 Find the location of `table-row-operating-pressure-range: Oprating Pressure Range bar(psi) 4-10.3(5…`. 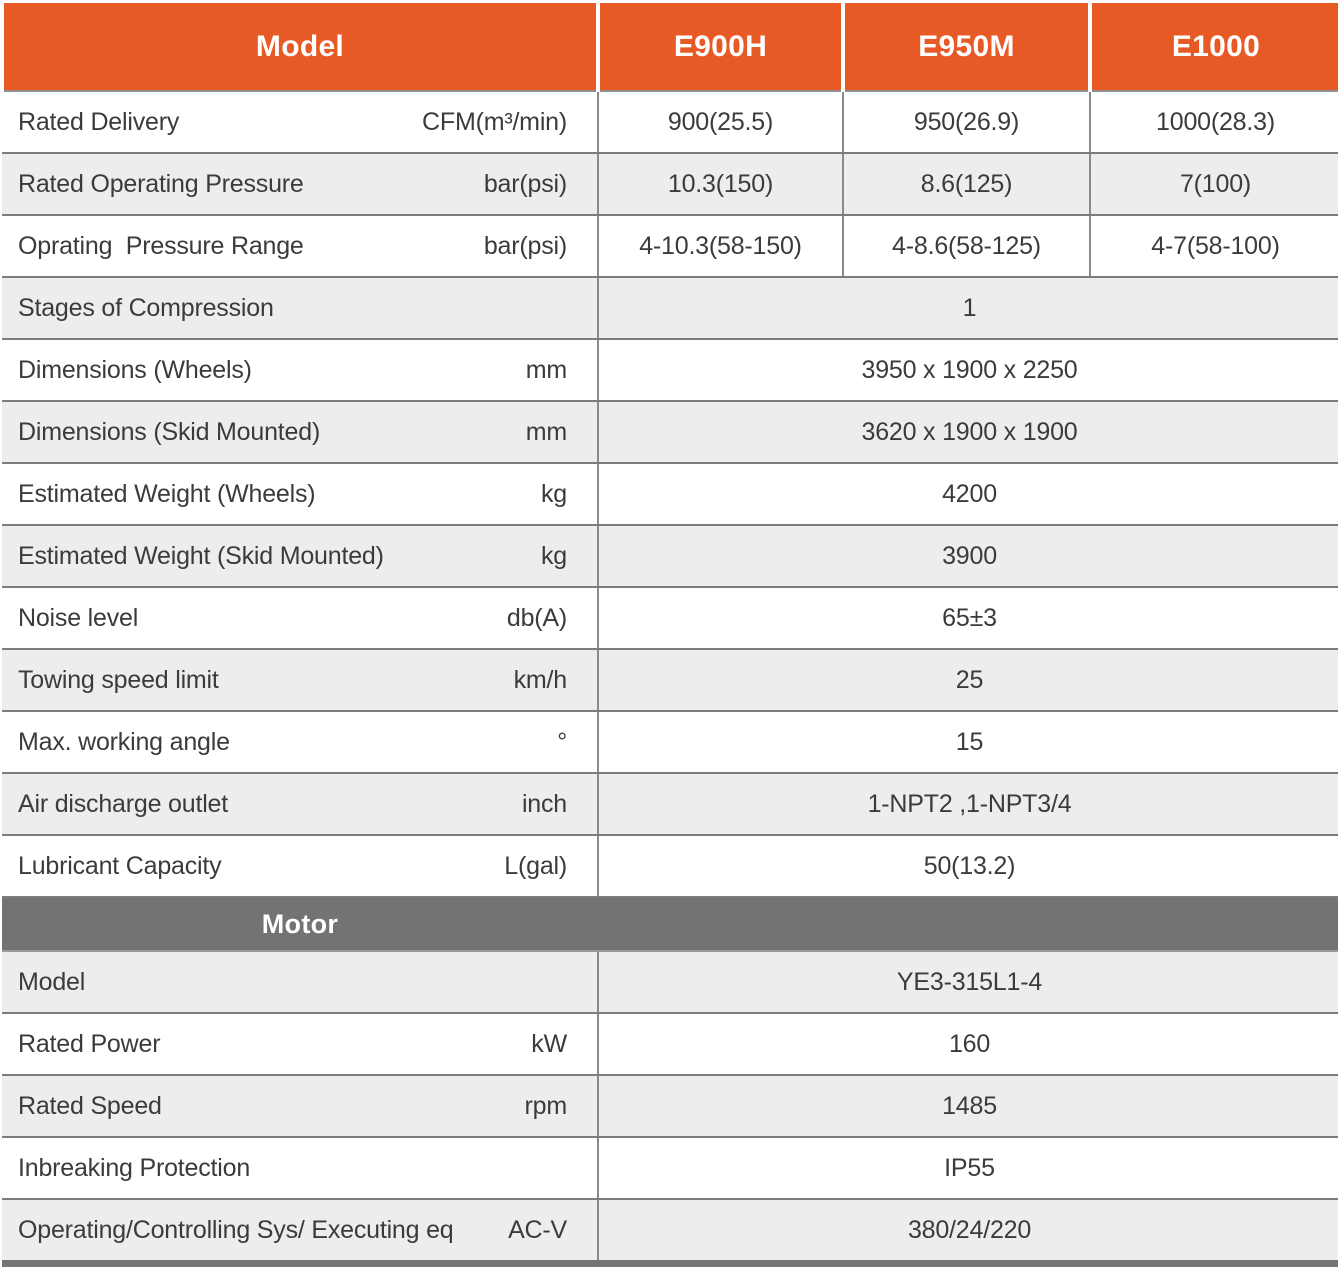

table-row-operating-pressure-range: Oprating Pressure Range bar(psi) 4-10.3(5… is located at coordinates (670, 246).